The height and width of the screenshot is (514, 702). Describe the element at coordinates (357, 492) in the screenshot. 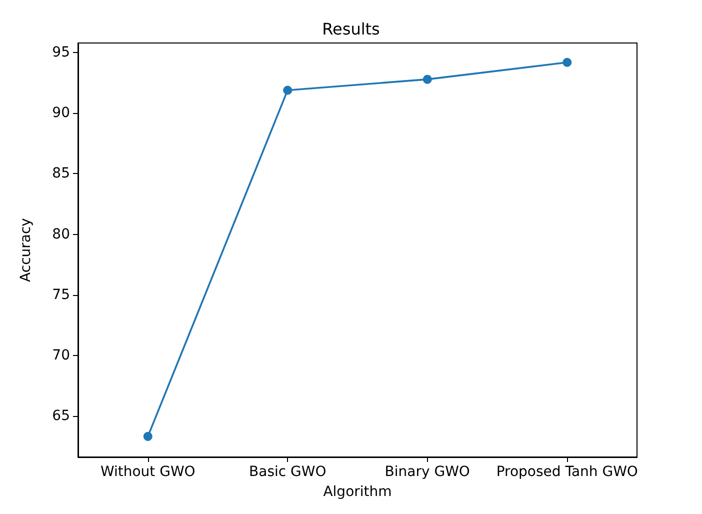

I see `x-axis-title: Algorithm` at that location.